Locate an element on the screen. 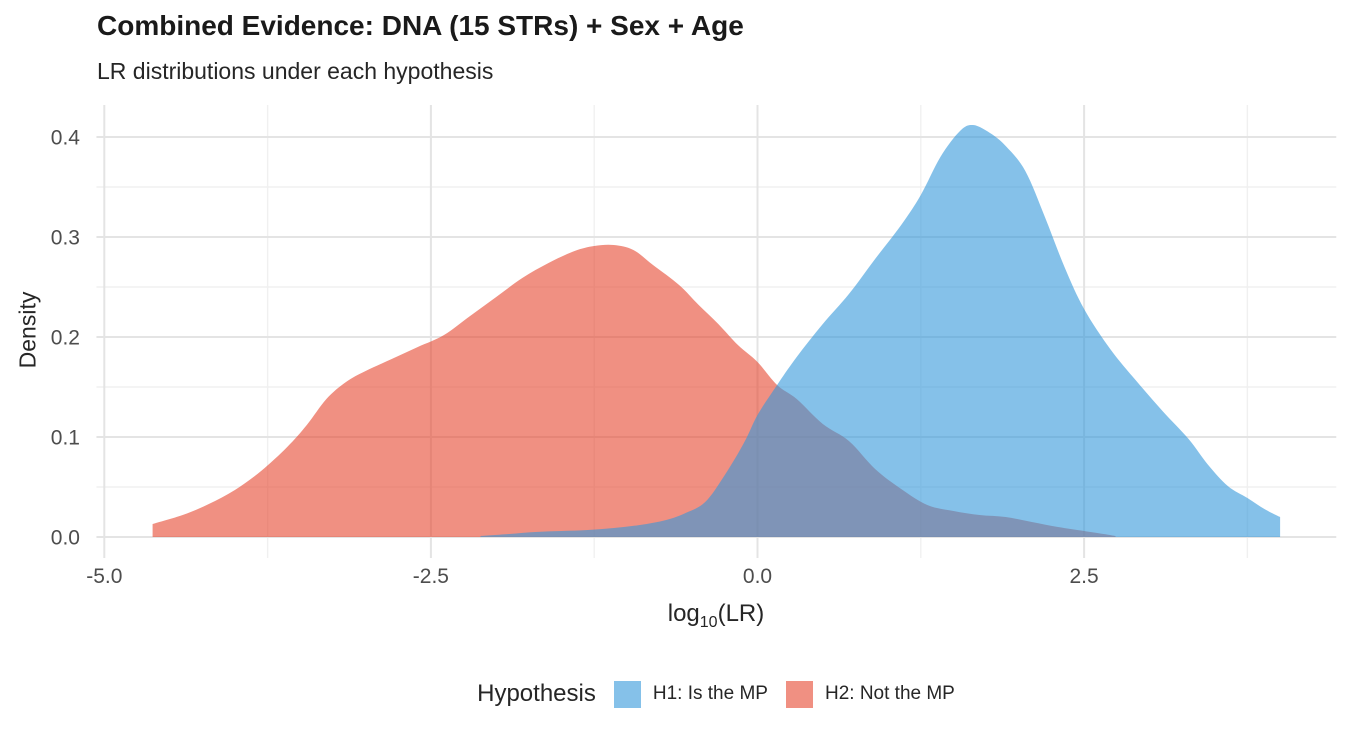  x-tick-label: 2.5 is located at coordinates (1083, 576).